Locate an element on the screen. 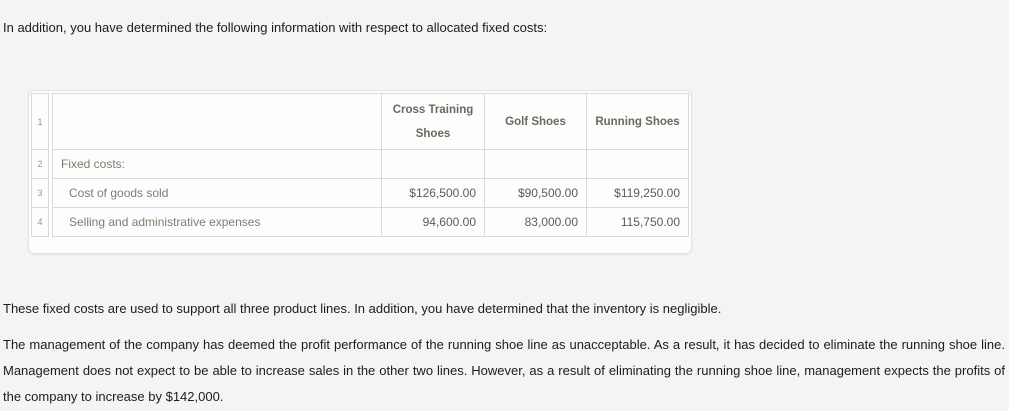  cell-value: 94,600.00 is located at coordinates (433, 222).